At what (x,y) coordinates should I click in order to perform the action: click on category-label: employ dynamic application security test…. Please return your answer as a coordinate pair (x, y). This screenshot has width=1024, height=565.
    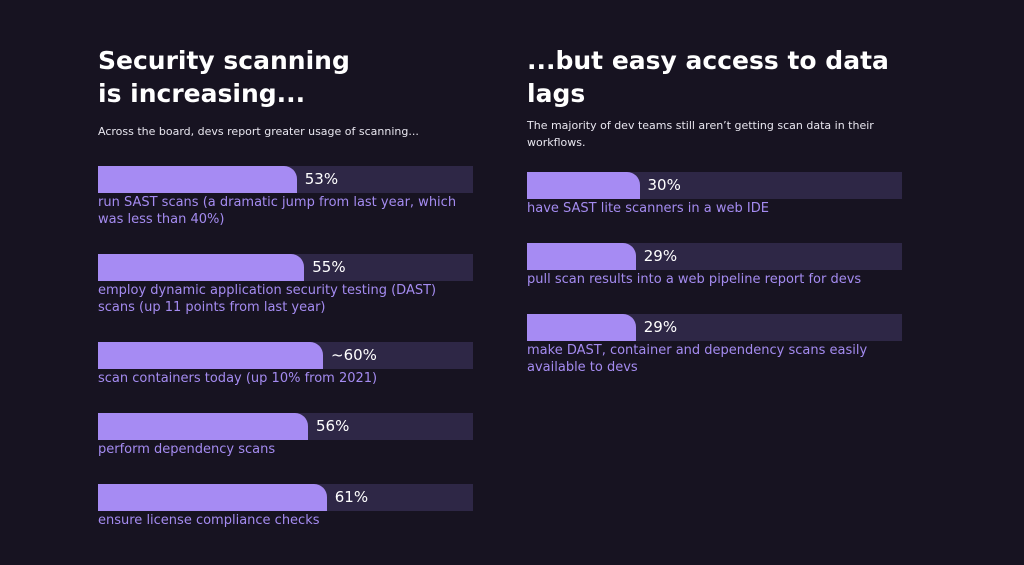
    Looking at the image, I should click on (267, 299).